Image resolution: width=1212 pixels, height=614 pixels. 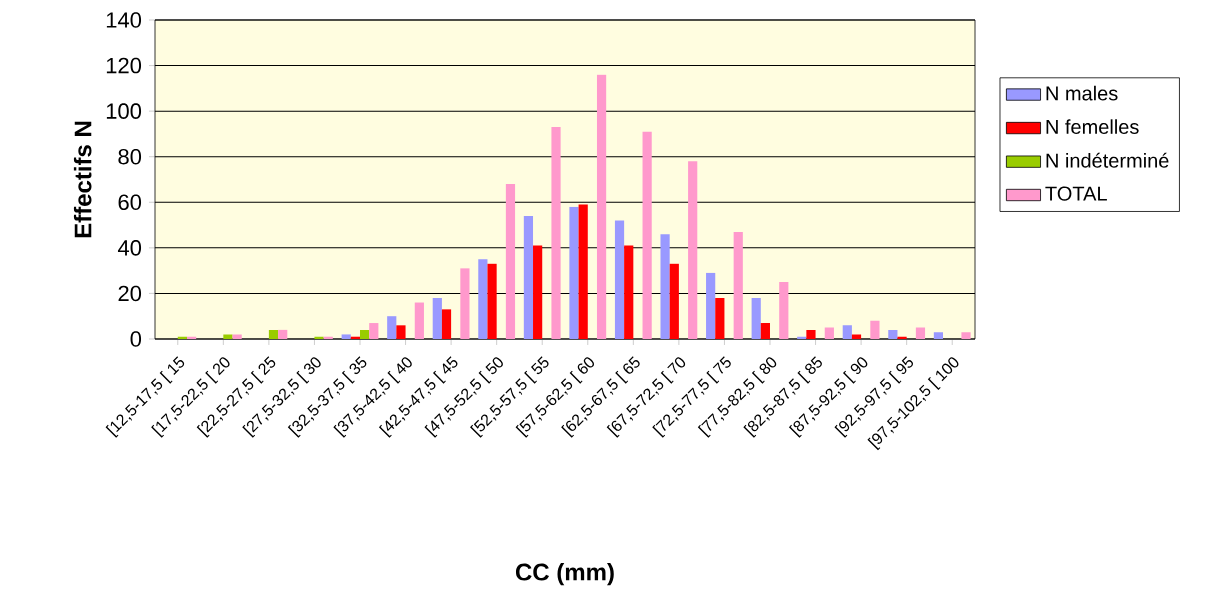 What do you see at coordinates (1092, 126) in the screenshot?
I see `legend-label: N femelles` at bounding box center [1092, 126].